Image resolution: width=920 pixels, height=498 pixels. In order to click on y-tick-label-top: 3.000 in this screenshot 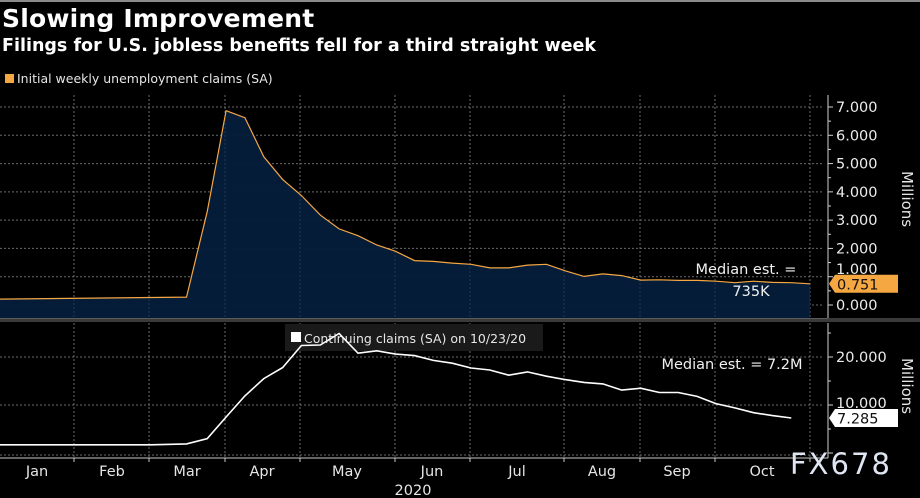, I will do `click(857, 221)`.